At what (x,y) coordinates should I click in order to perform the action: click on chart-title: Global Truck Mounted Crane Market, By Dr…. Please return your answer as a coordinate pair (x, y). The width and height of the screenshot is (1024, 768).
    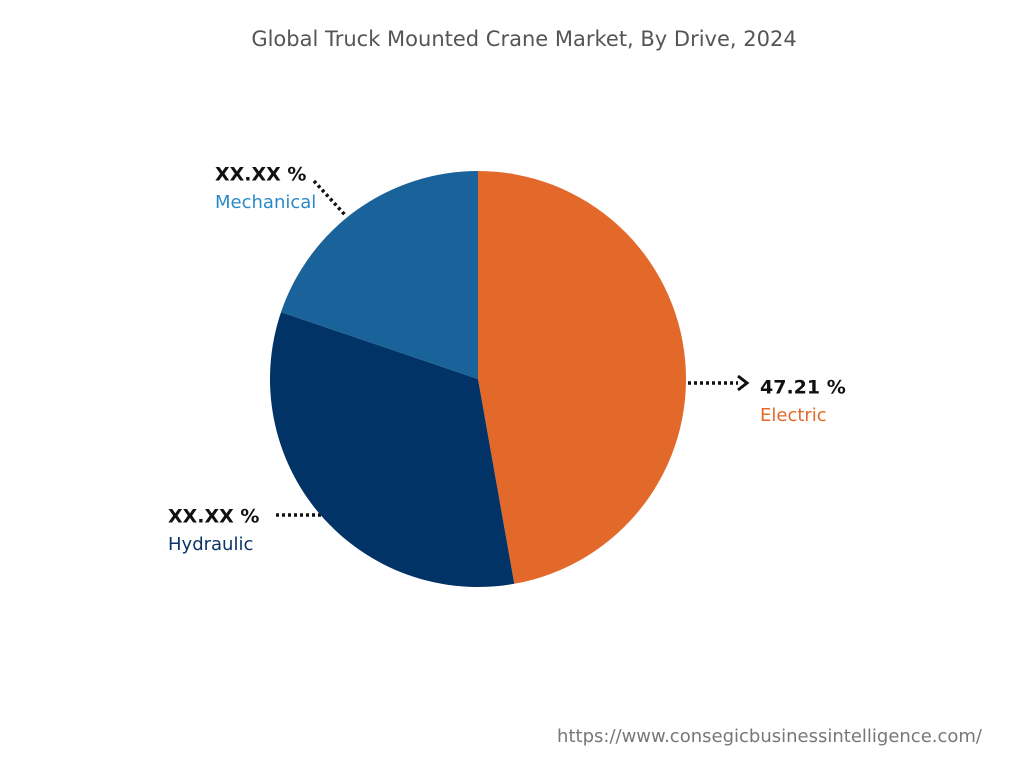
    Looking at the image, I should click on (523, 39).